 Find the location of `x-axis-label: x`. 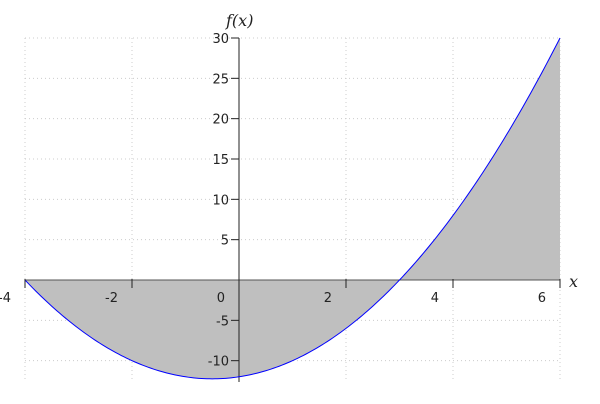

x-axis-label: x is located at coordinates (573, 281).